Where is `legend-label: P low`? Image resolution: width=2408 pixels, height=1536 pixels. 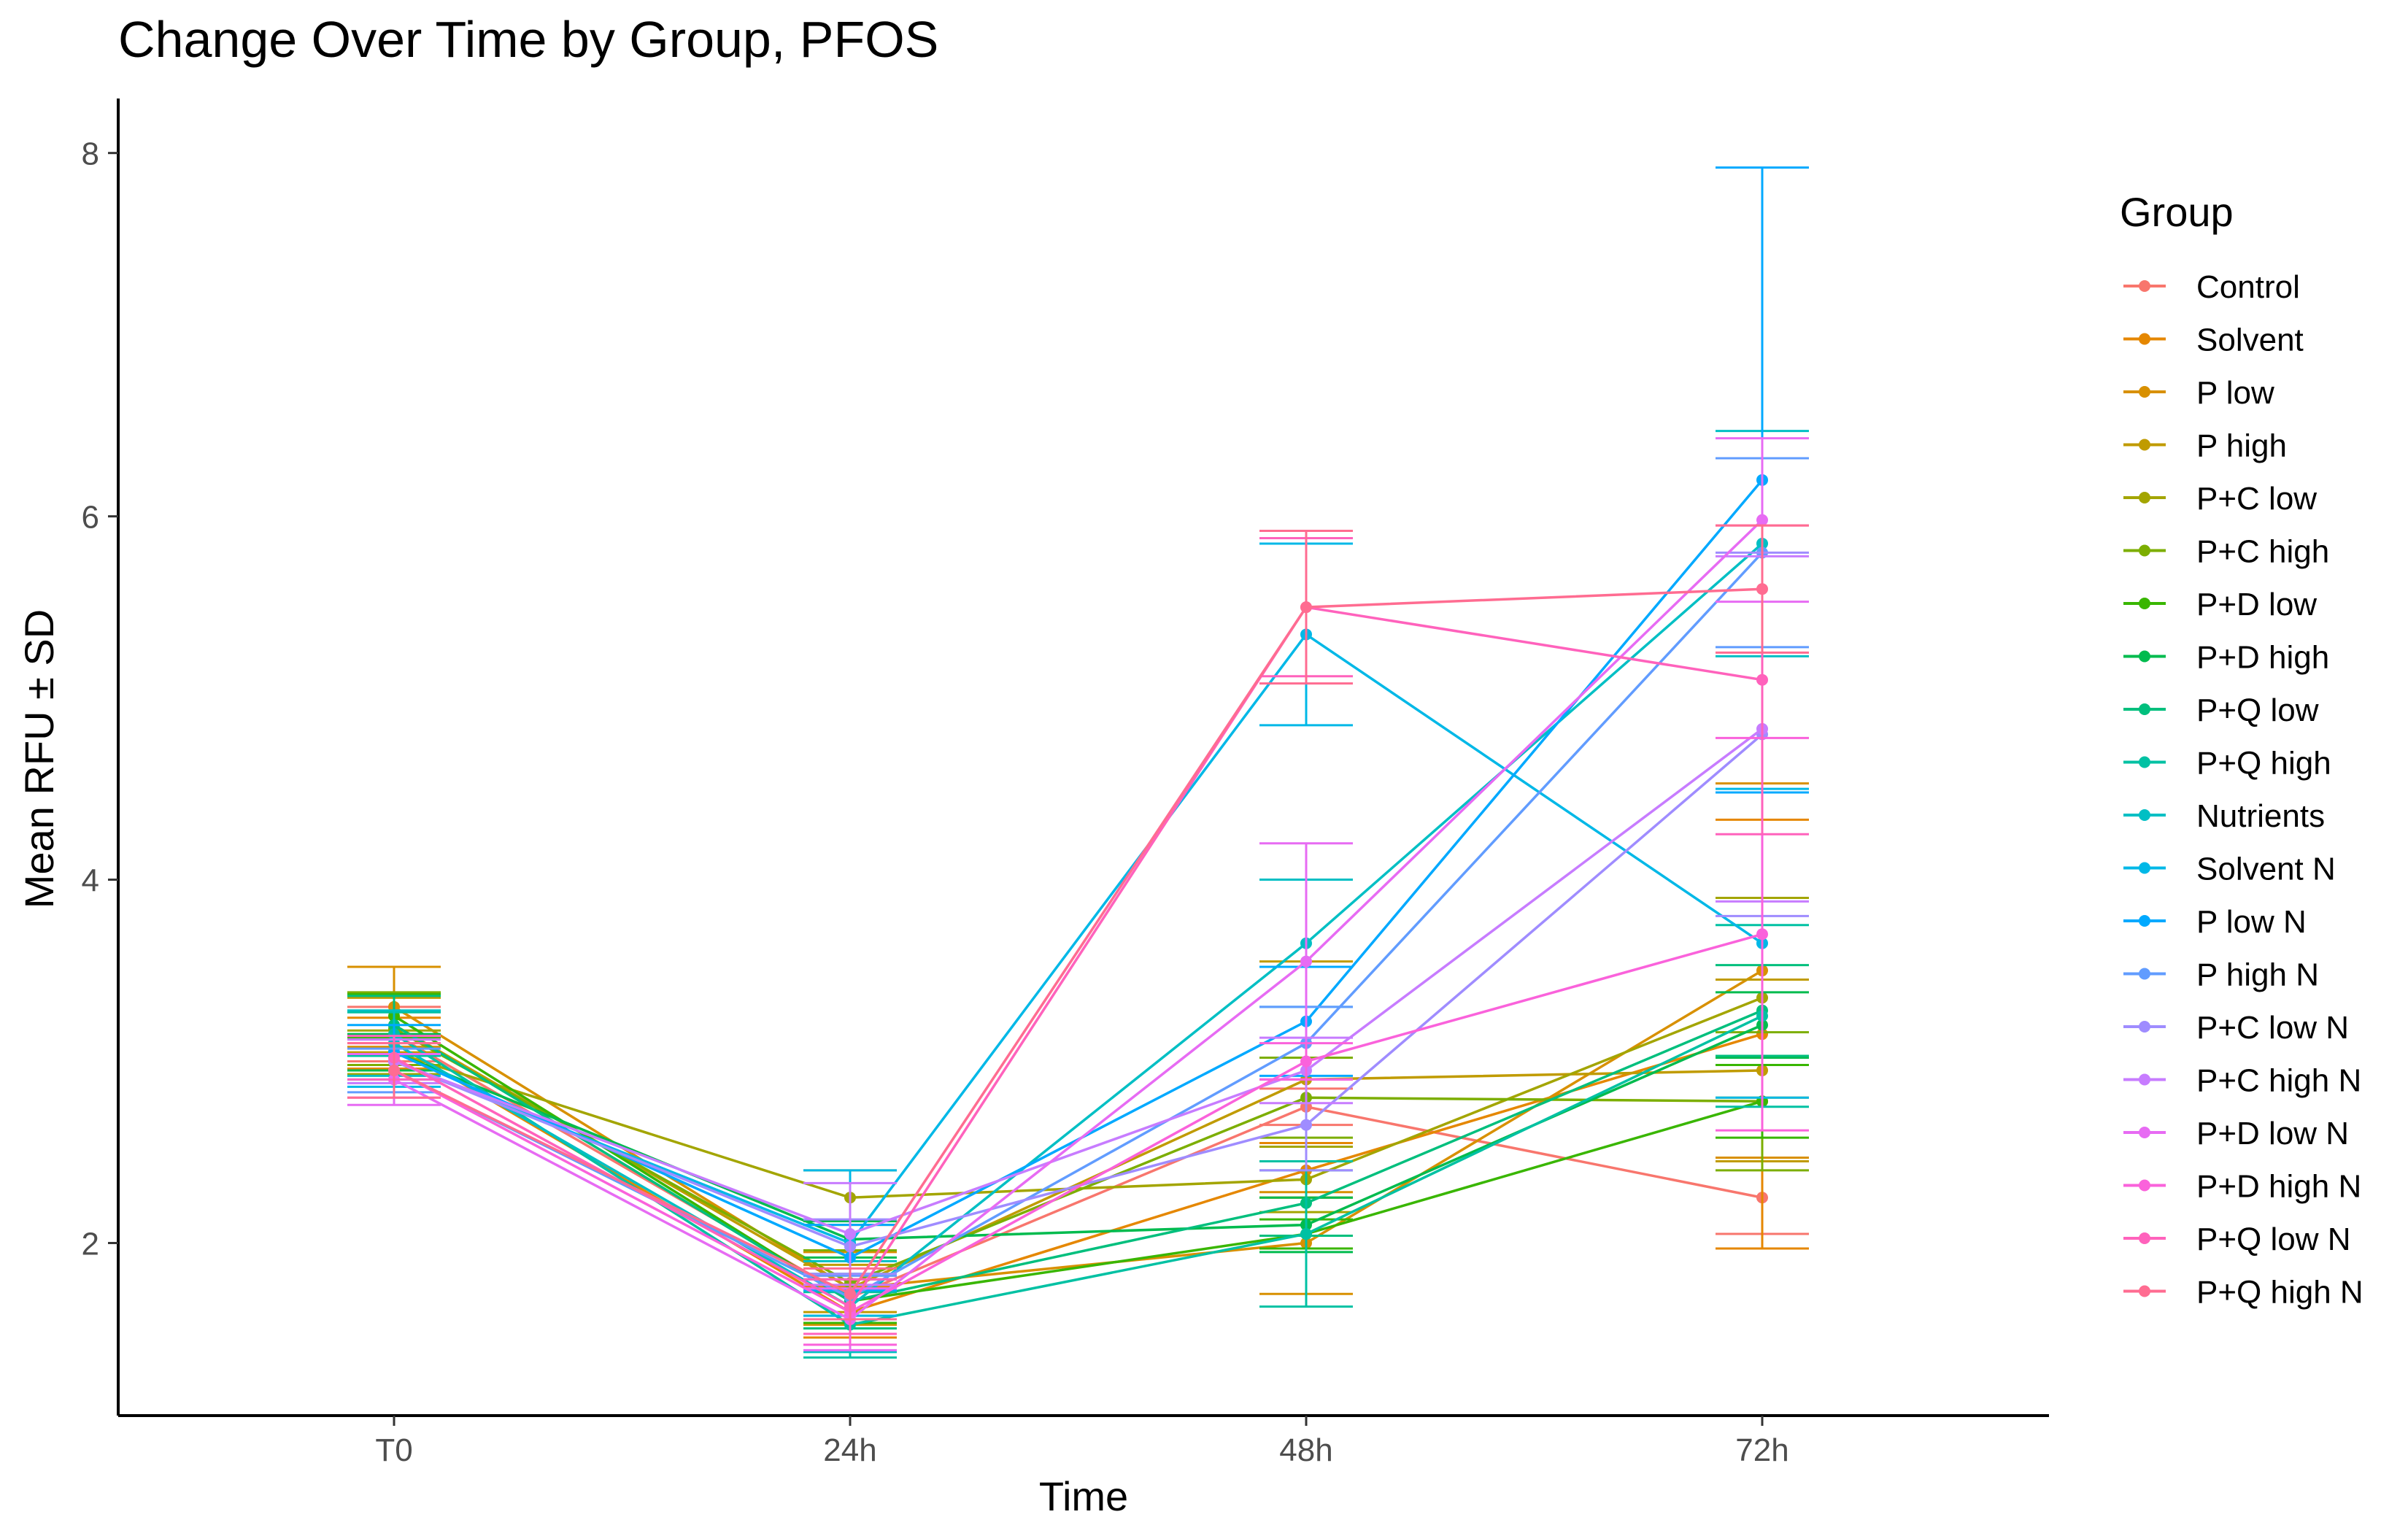 legend-label: P low is located at coordinates (2235, 393).